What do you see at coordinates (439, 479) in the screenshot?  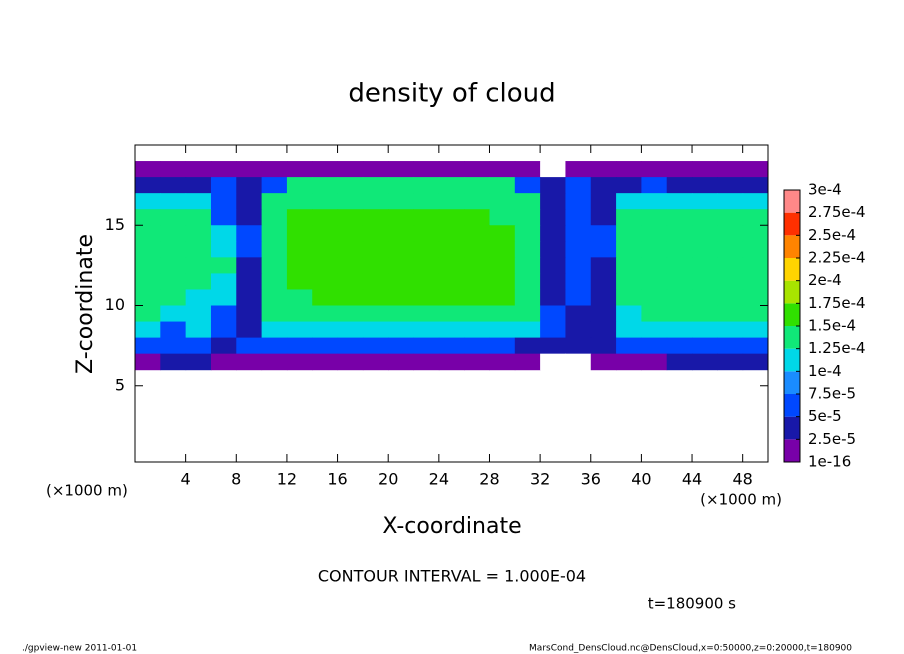 I see `x-tick-label: 24` at bounding box center [439, 479].